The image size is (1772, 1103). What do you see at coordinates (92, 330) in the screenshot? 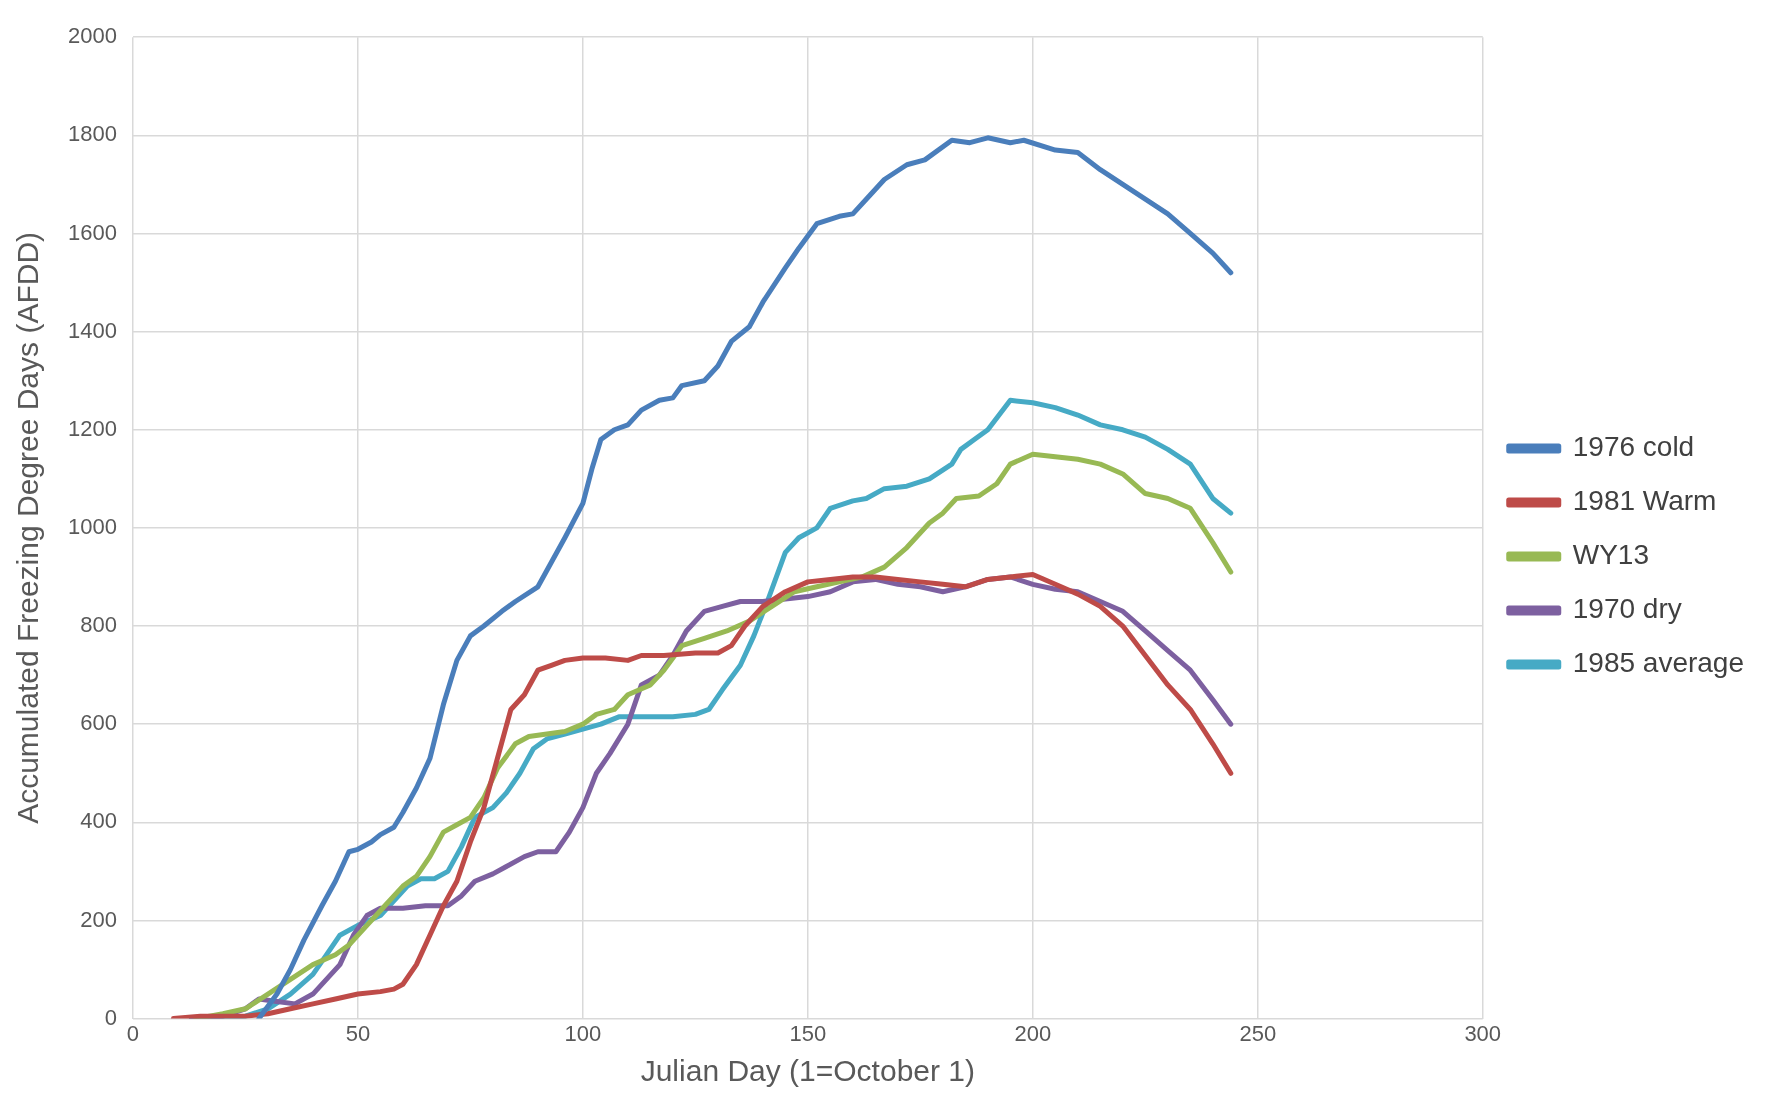
I see `y-tick-label: 1400` at bounding box center [92, 330].